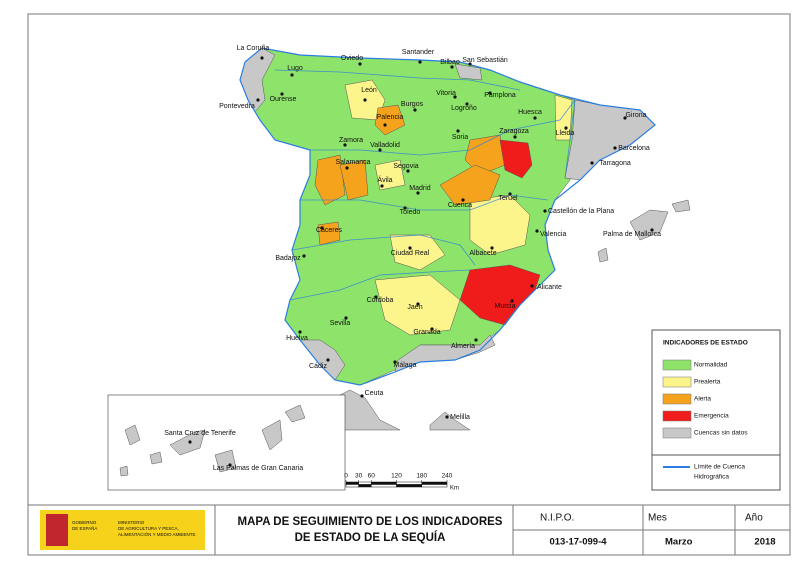 The width and height of the screenshot is (800, 563). What do you see at coordinates (329, 230) in the screenshot?
I see `city-label: Cáceres` at bounding box center [329, 230].